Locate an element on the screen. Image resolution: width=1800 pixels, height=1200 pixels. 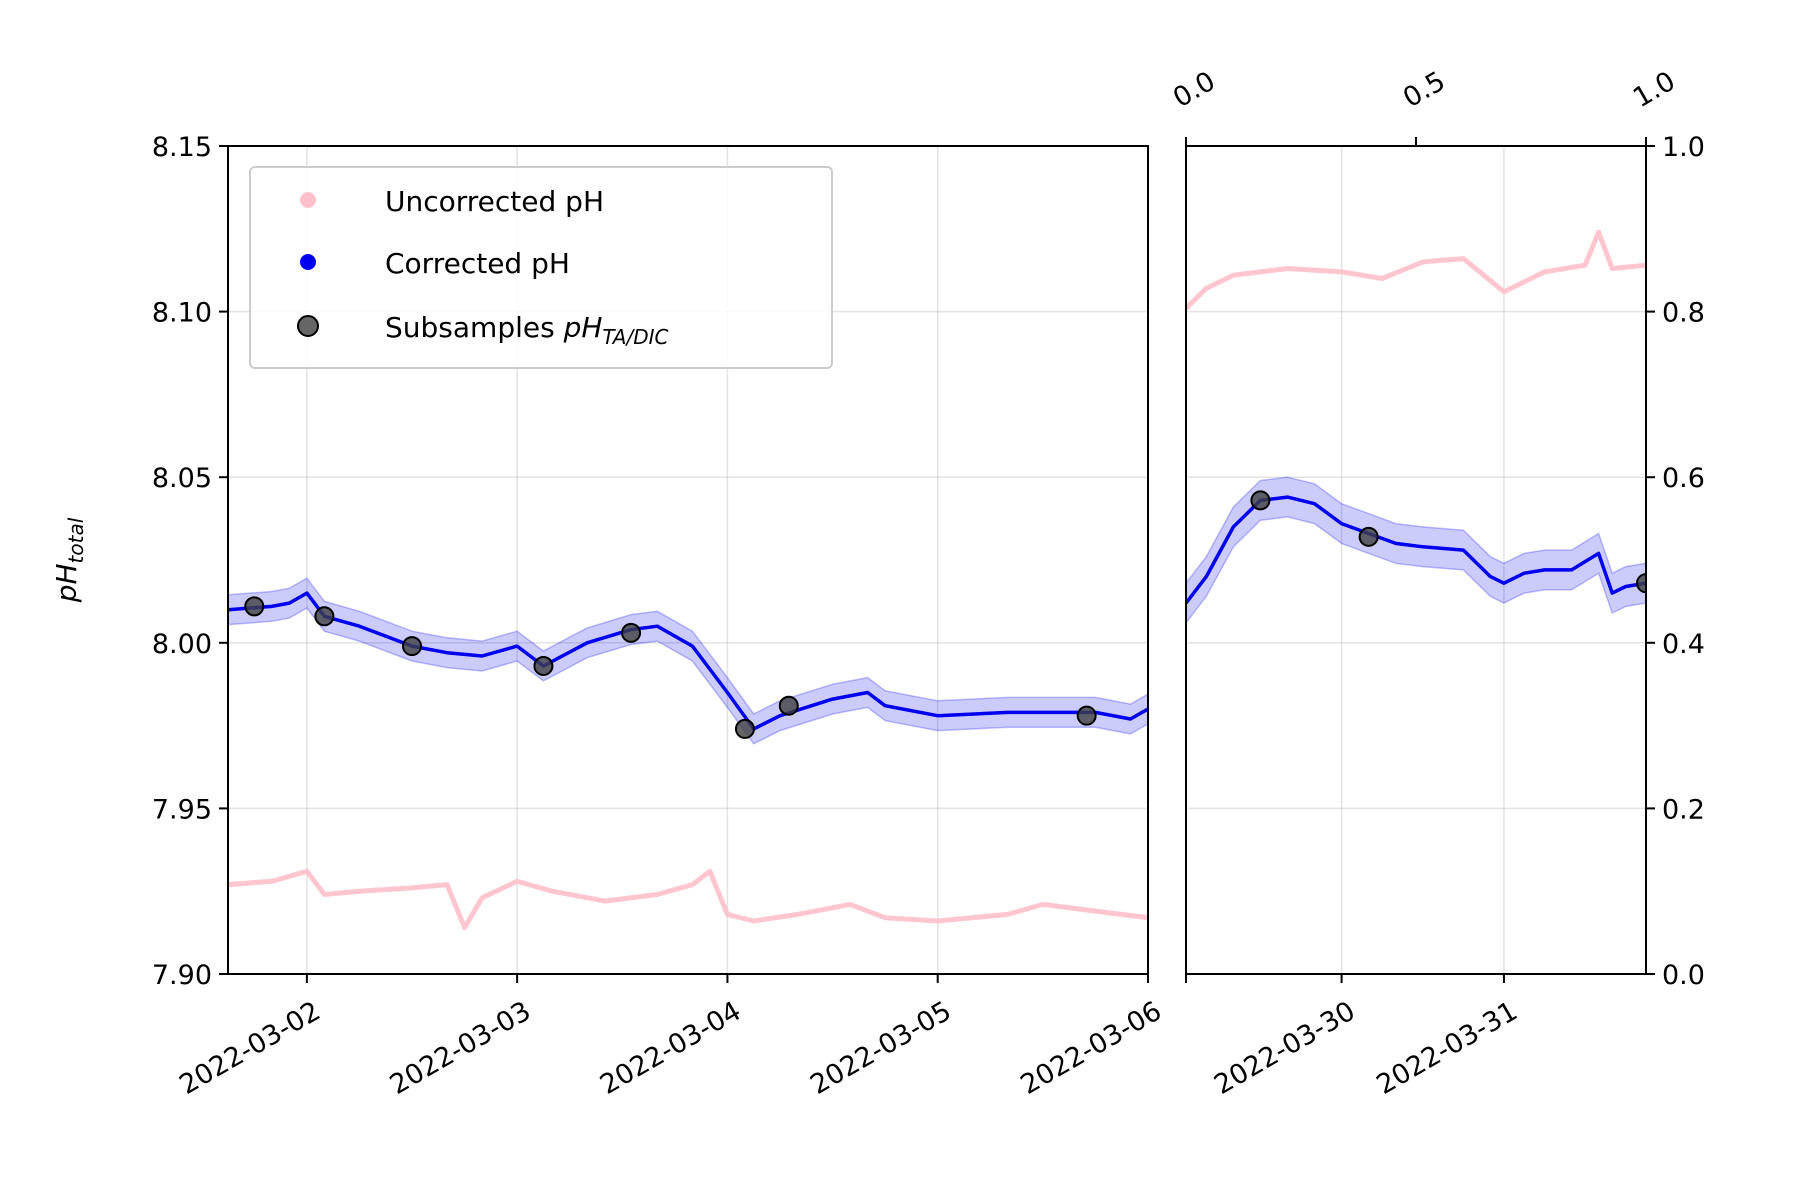
y-axis-label: pHtotal is located at coordinates (69, 560).